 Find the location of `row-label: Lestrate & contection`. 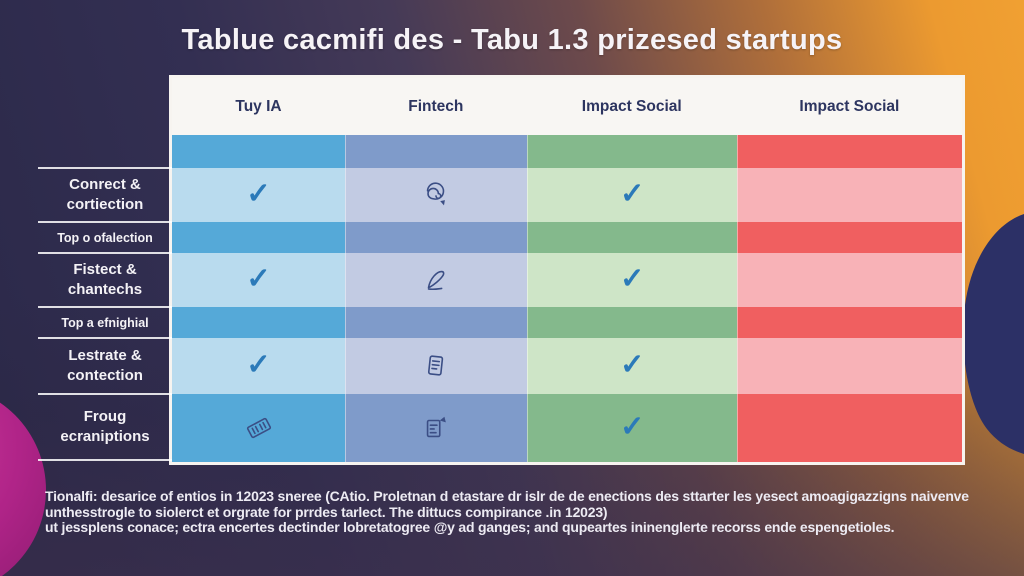

row-label: Lestrate & contection is located at coordinates (105, 365).